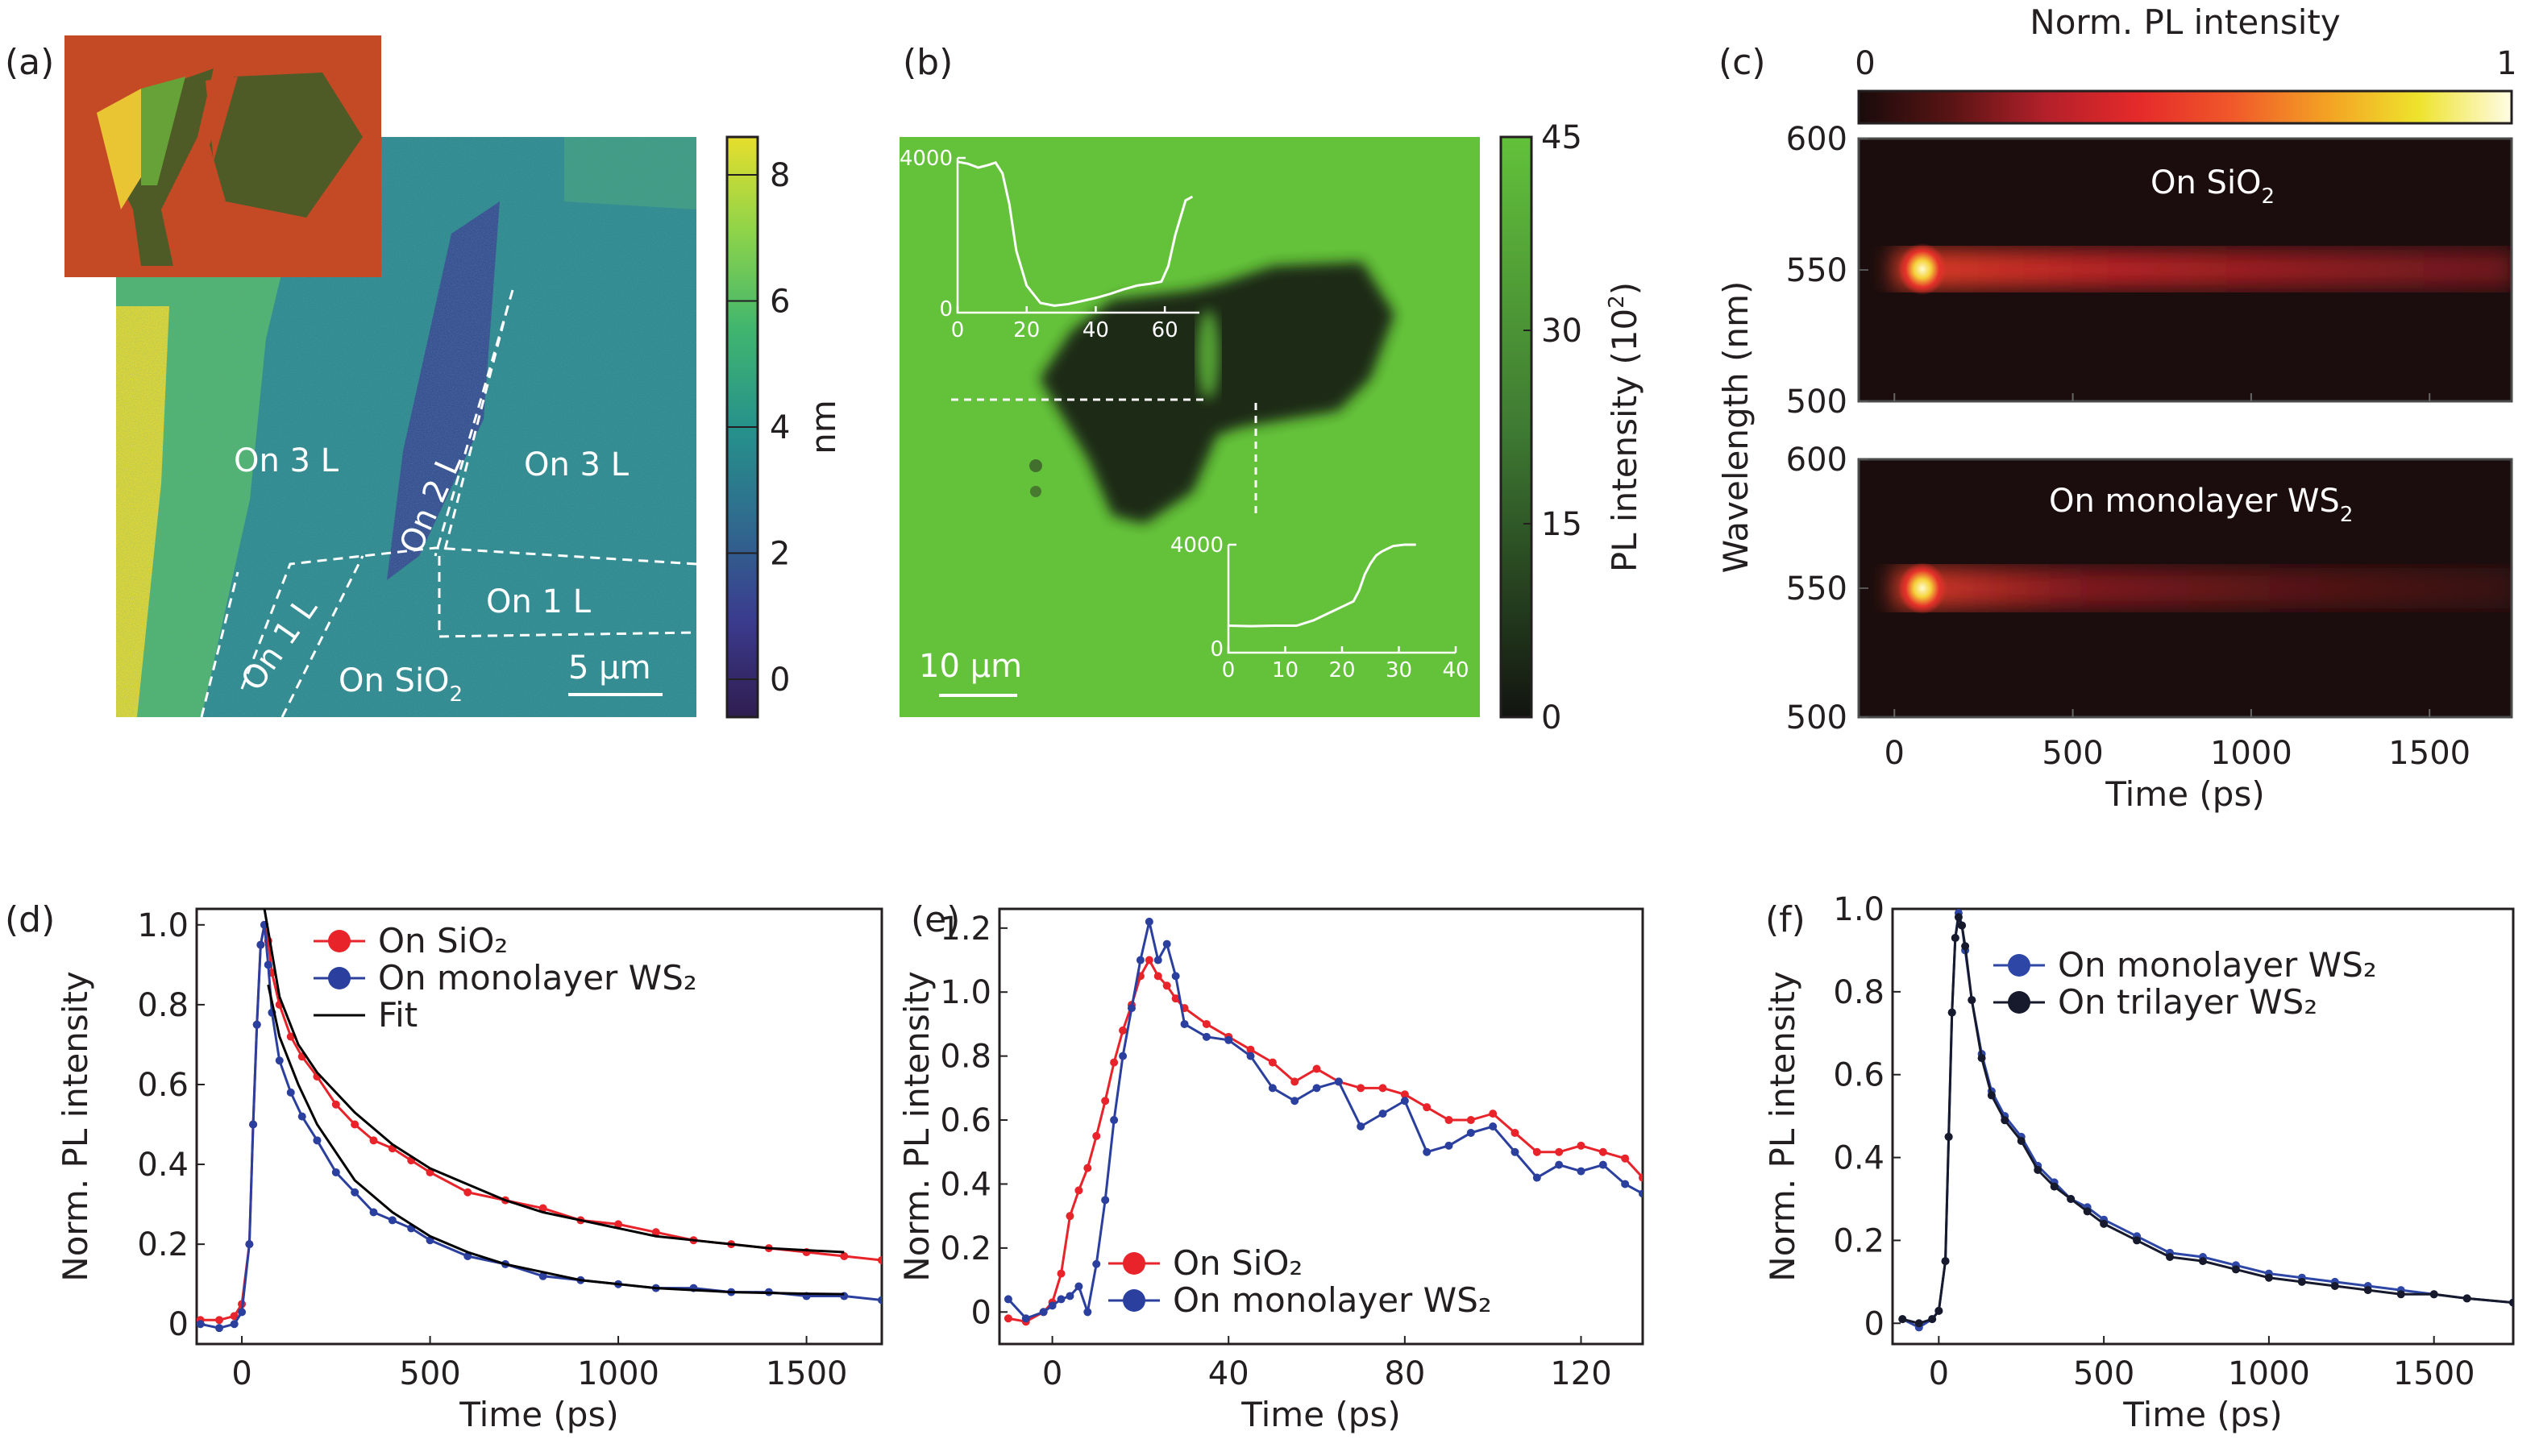 This screenshot has height=1456, width=2539. Describe the element at coordinates (286, 460) in the screenshot. I see `region-label-3l-left: On 3 L` at that location.